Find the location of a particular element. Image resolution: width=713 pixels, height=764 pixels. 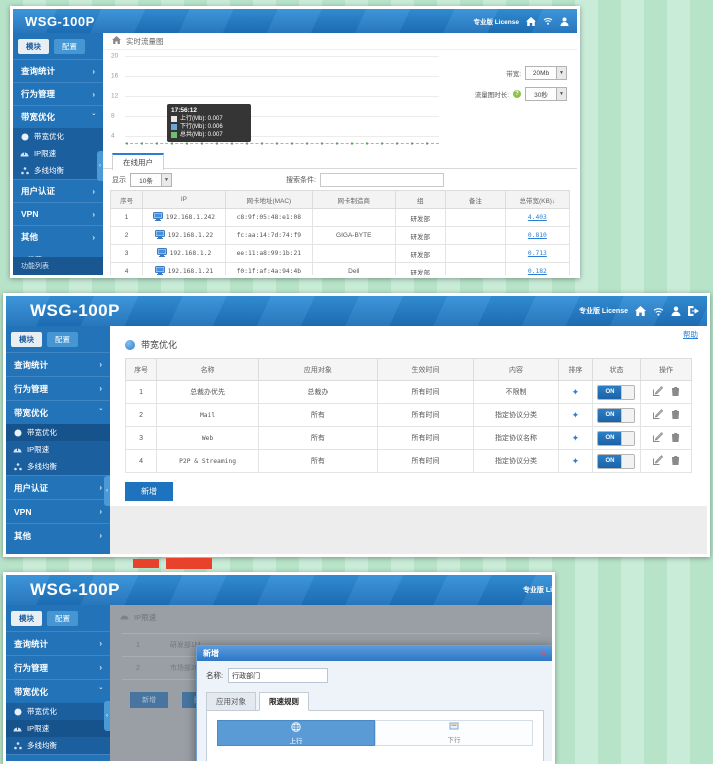

close-icon: ✕ is located at coordinates (543, 653).